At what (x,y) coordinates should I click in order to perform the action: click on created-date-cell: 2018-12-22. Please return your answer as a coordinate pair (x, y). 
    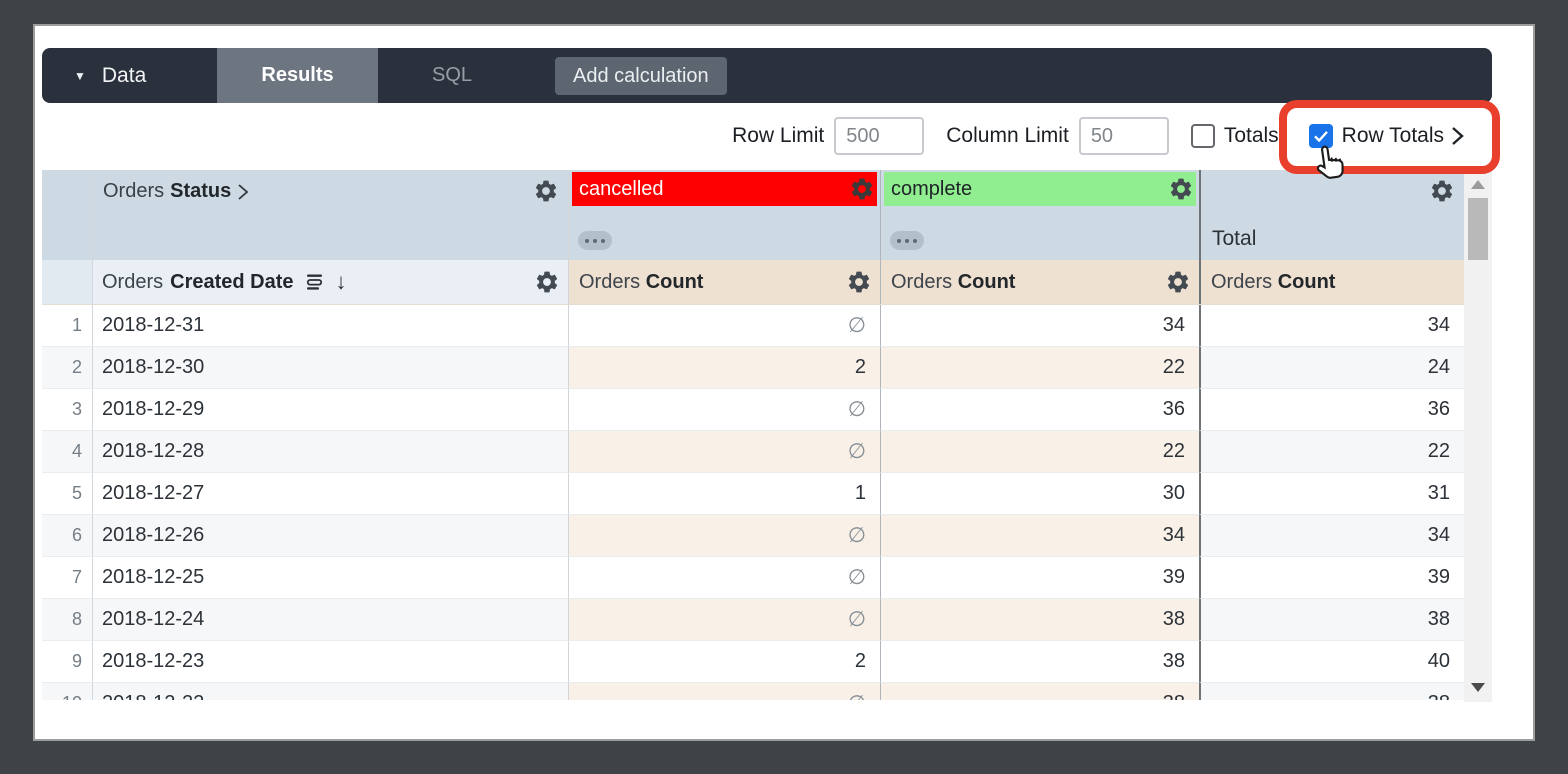
    Looking at the image, I should click on (330, 691).